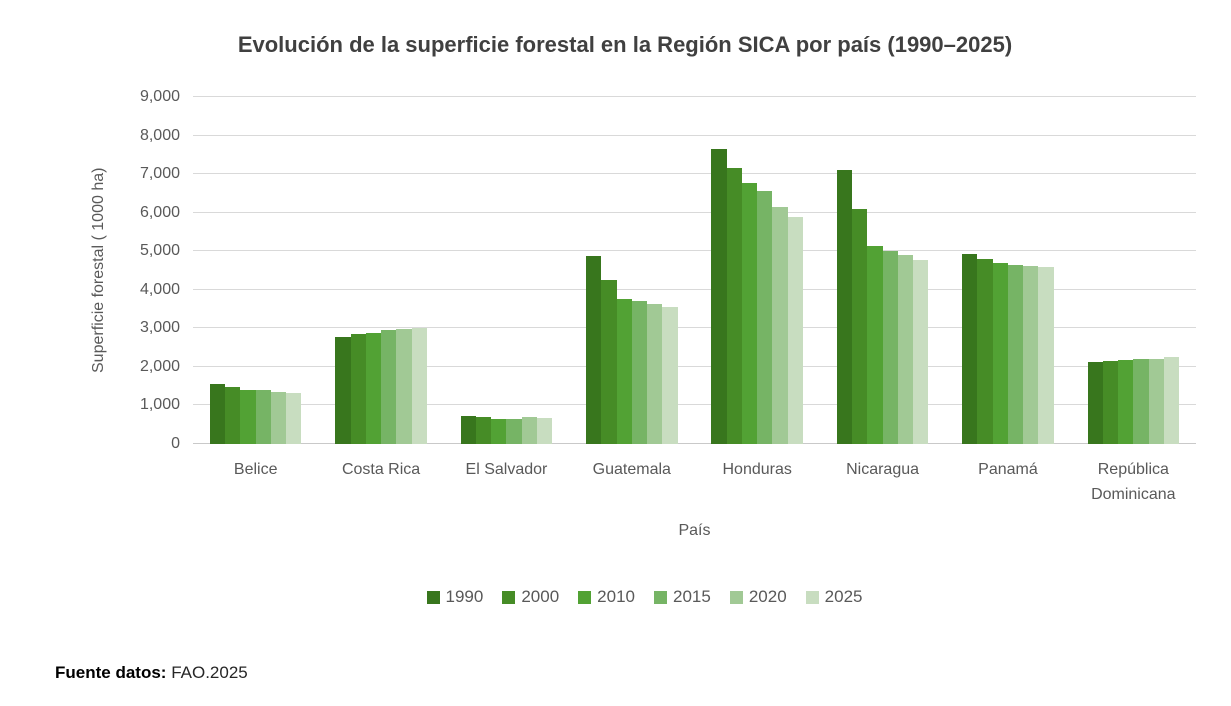 The width and height of the screenshot is (1231, 706). What do you see at coordinates (175, 443) in the screenshot?
I see `y-tick-label: 0` at bounding box center [175, 443].